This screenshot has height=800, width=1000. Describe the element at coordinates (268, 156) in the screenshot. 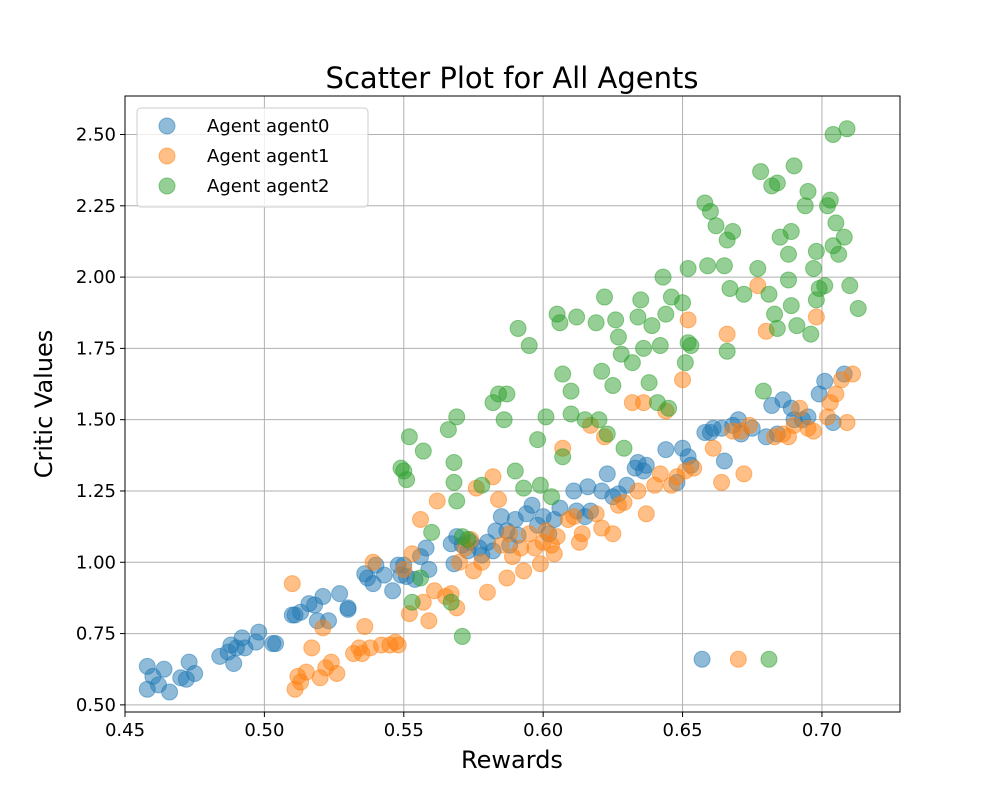

I see `legend-label: Agent agent1` at that location.